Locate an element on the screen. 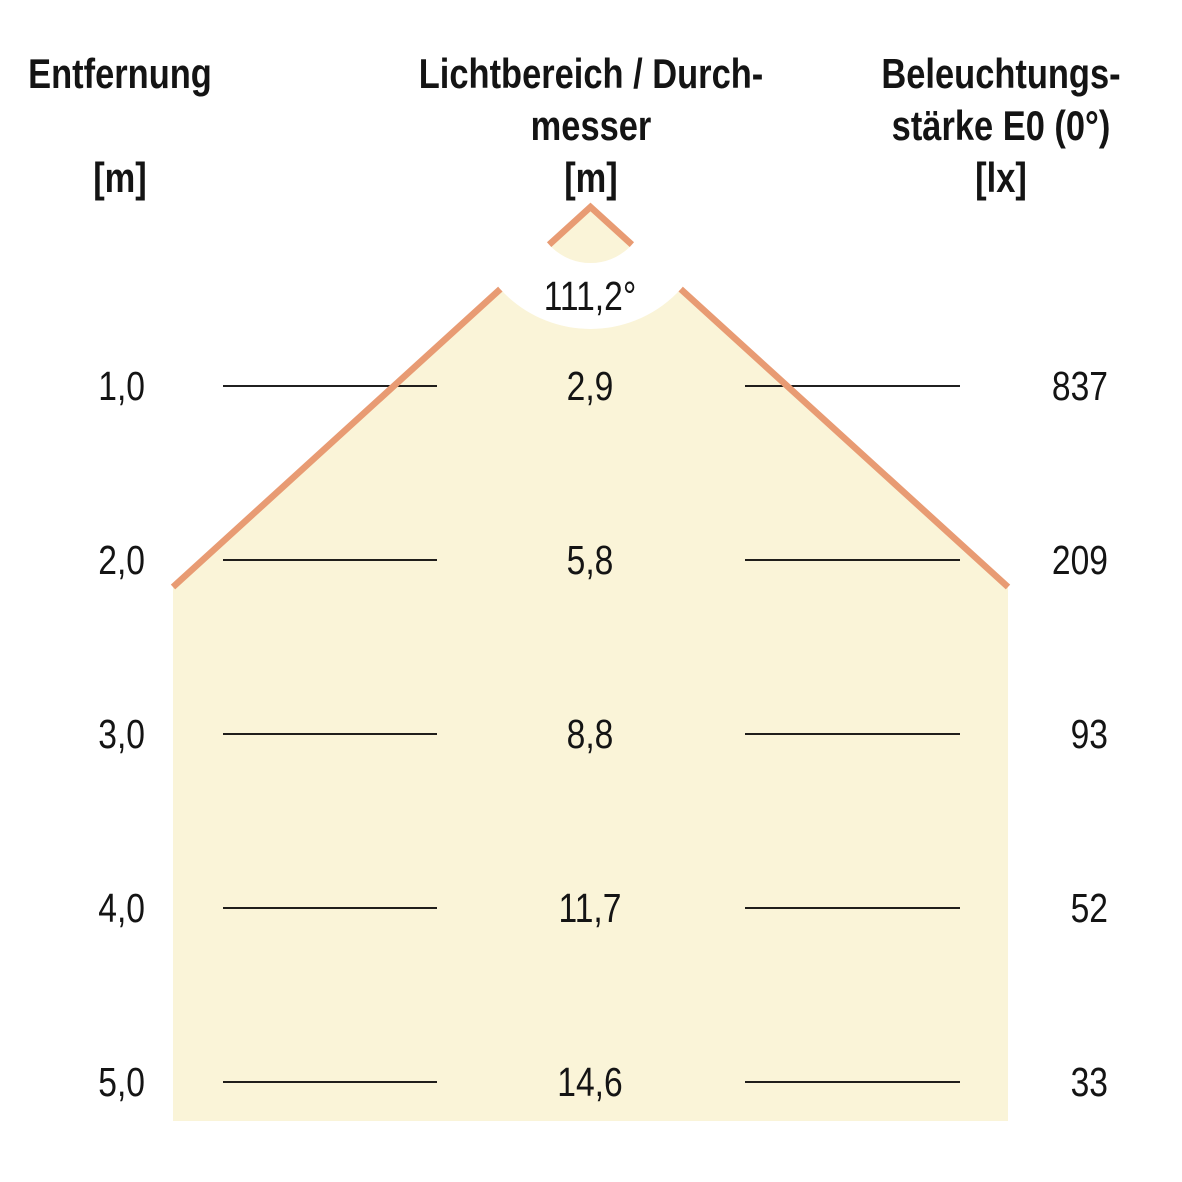  illuminance-value-4: 52 is located at coordinates (1089, 908).